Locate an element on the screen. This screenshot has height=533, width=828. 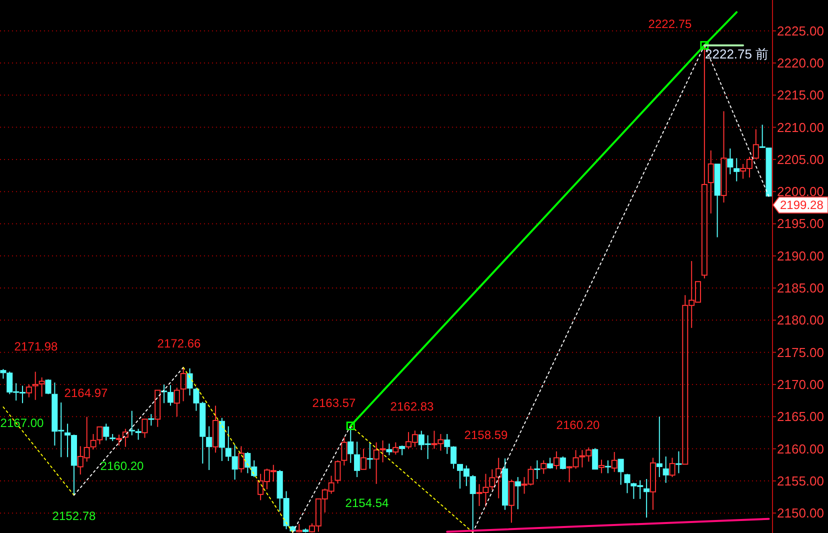
y-tick-label: 2165.00 is located at coordinates (800, 416).